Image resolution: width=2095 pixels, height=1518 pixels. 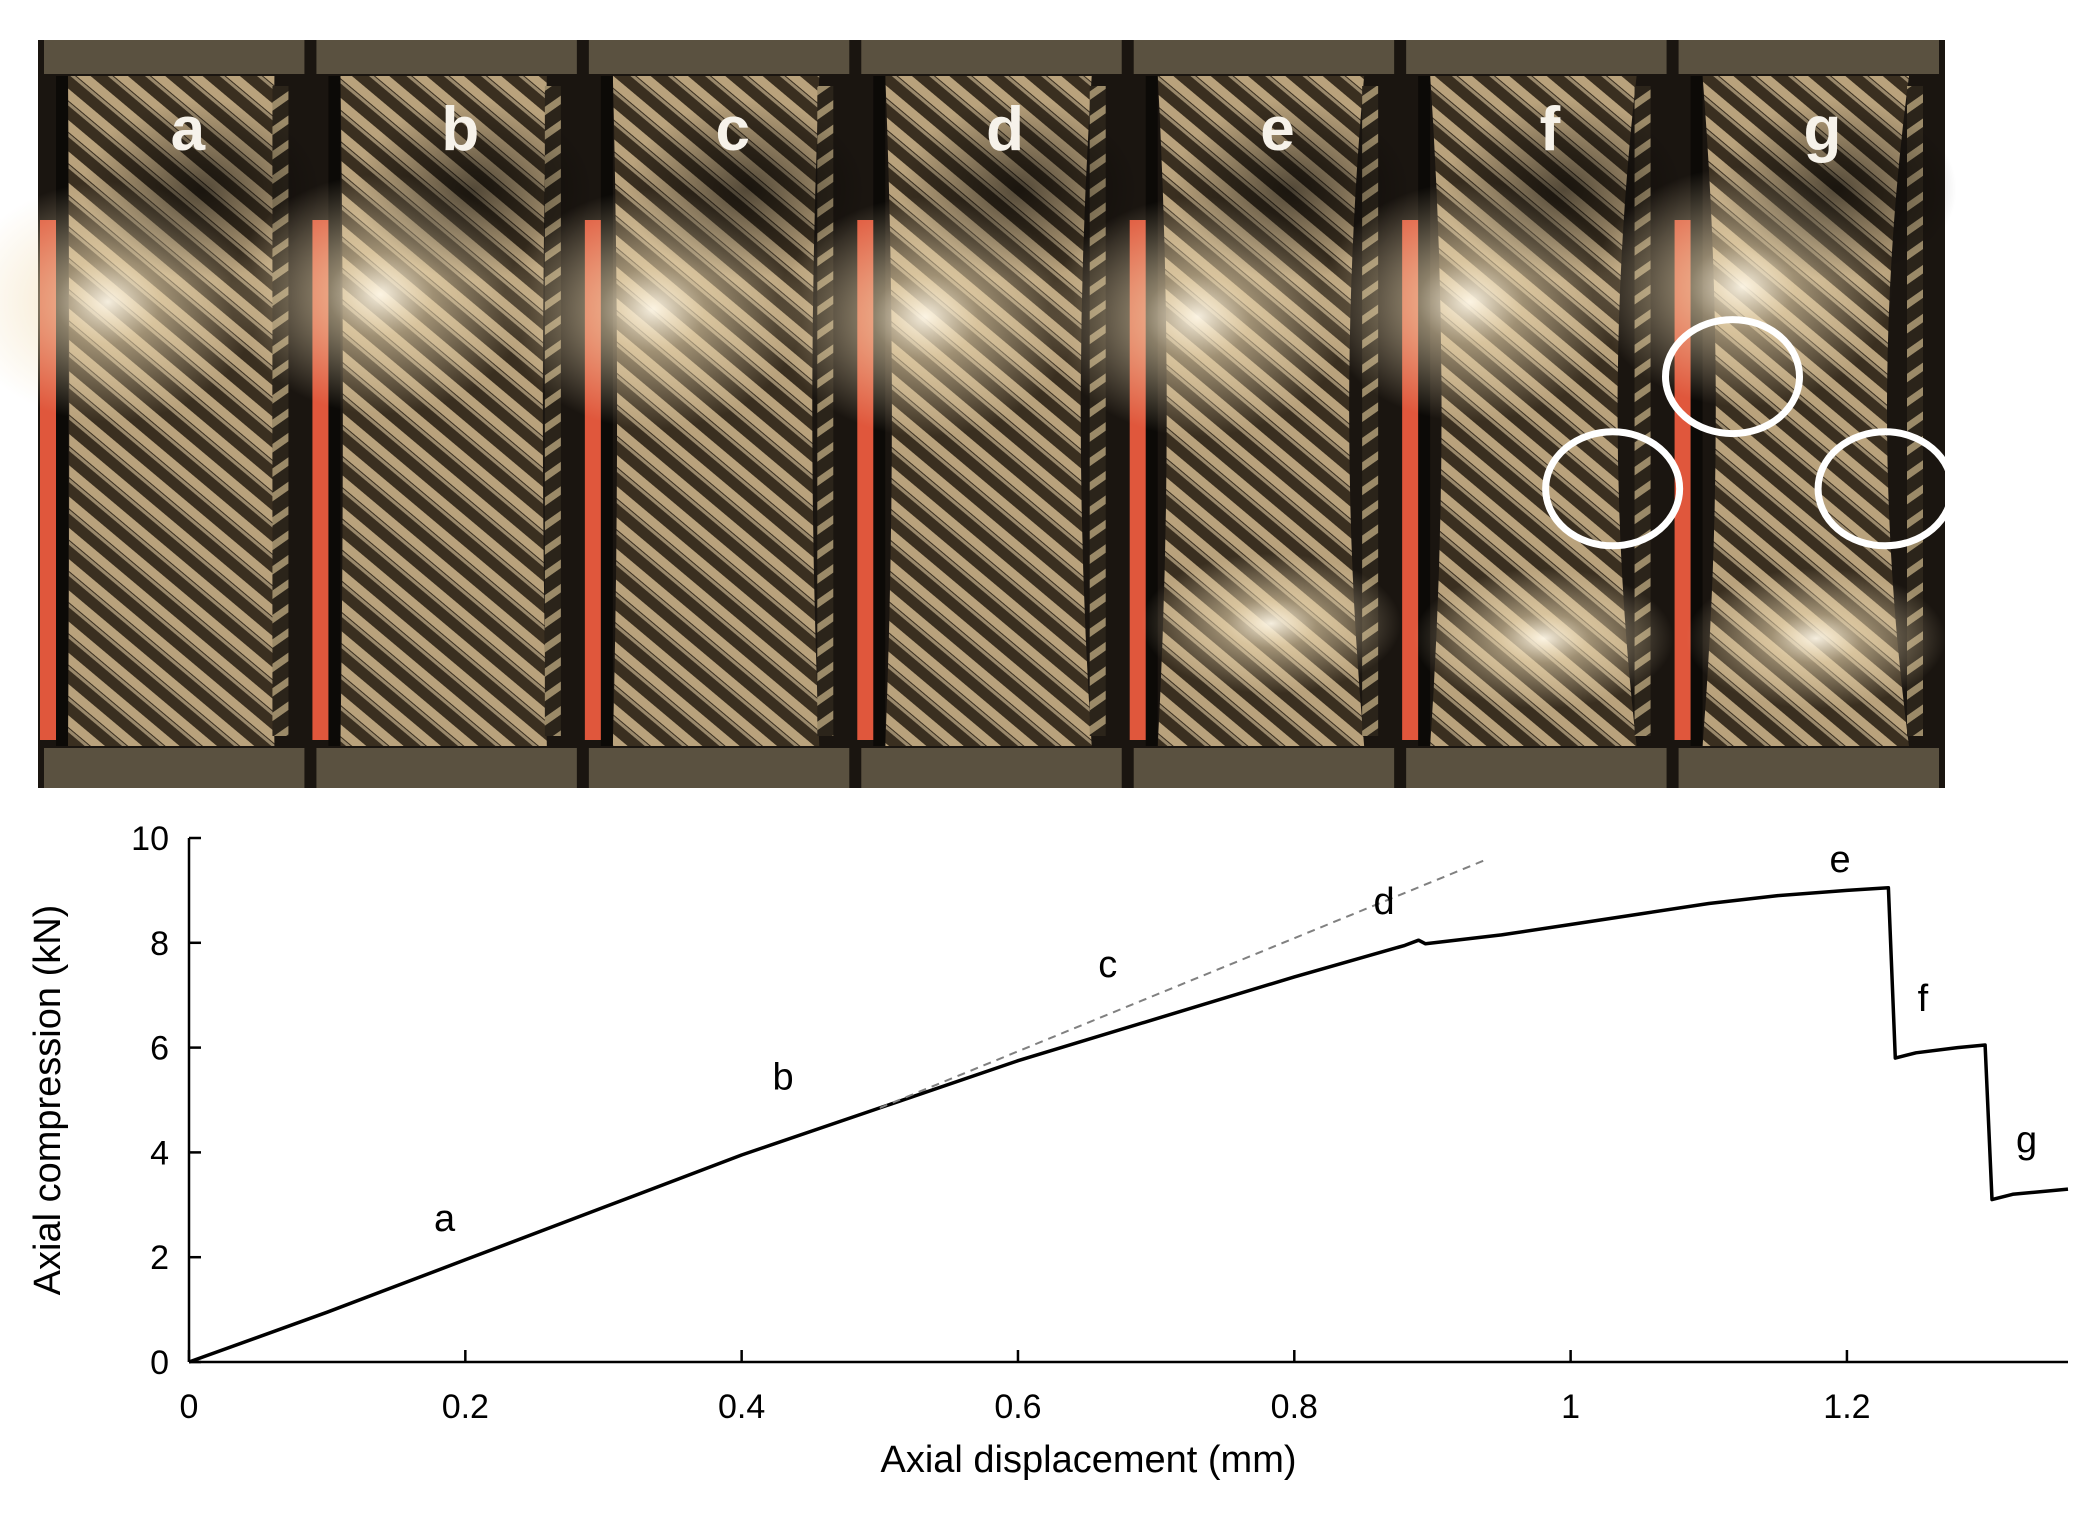 I want to click on x-tick-label: 0, so click(x=189, y=1407).